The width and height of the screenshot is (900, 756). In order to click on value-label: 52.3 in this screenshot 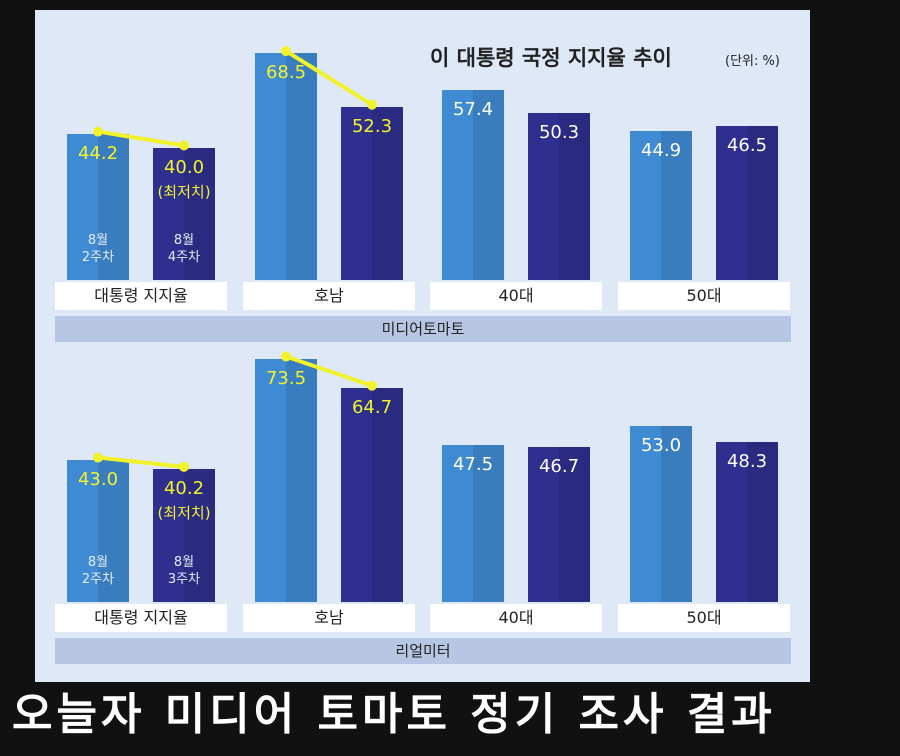, I will do `click(372, 126)`.